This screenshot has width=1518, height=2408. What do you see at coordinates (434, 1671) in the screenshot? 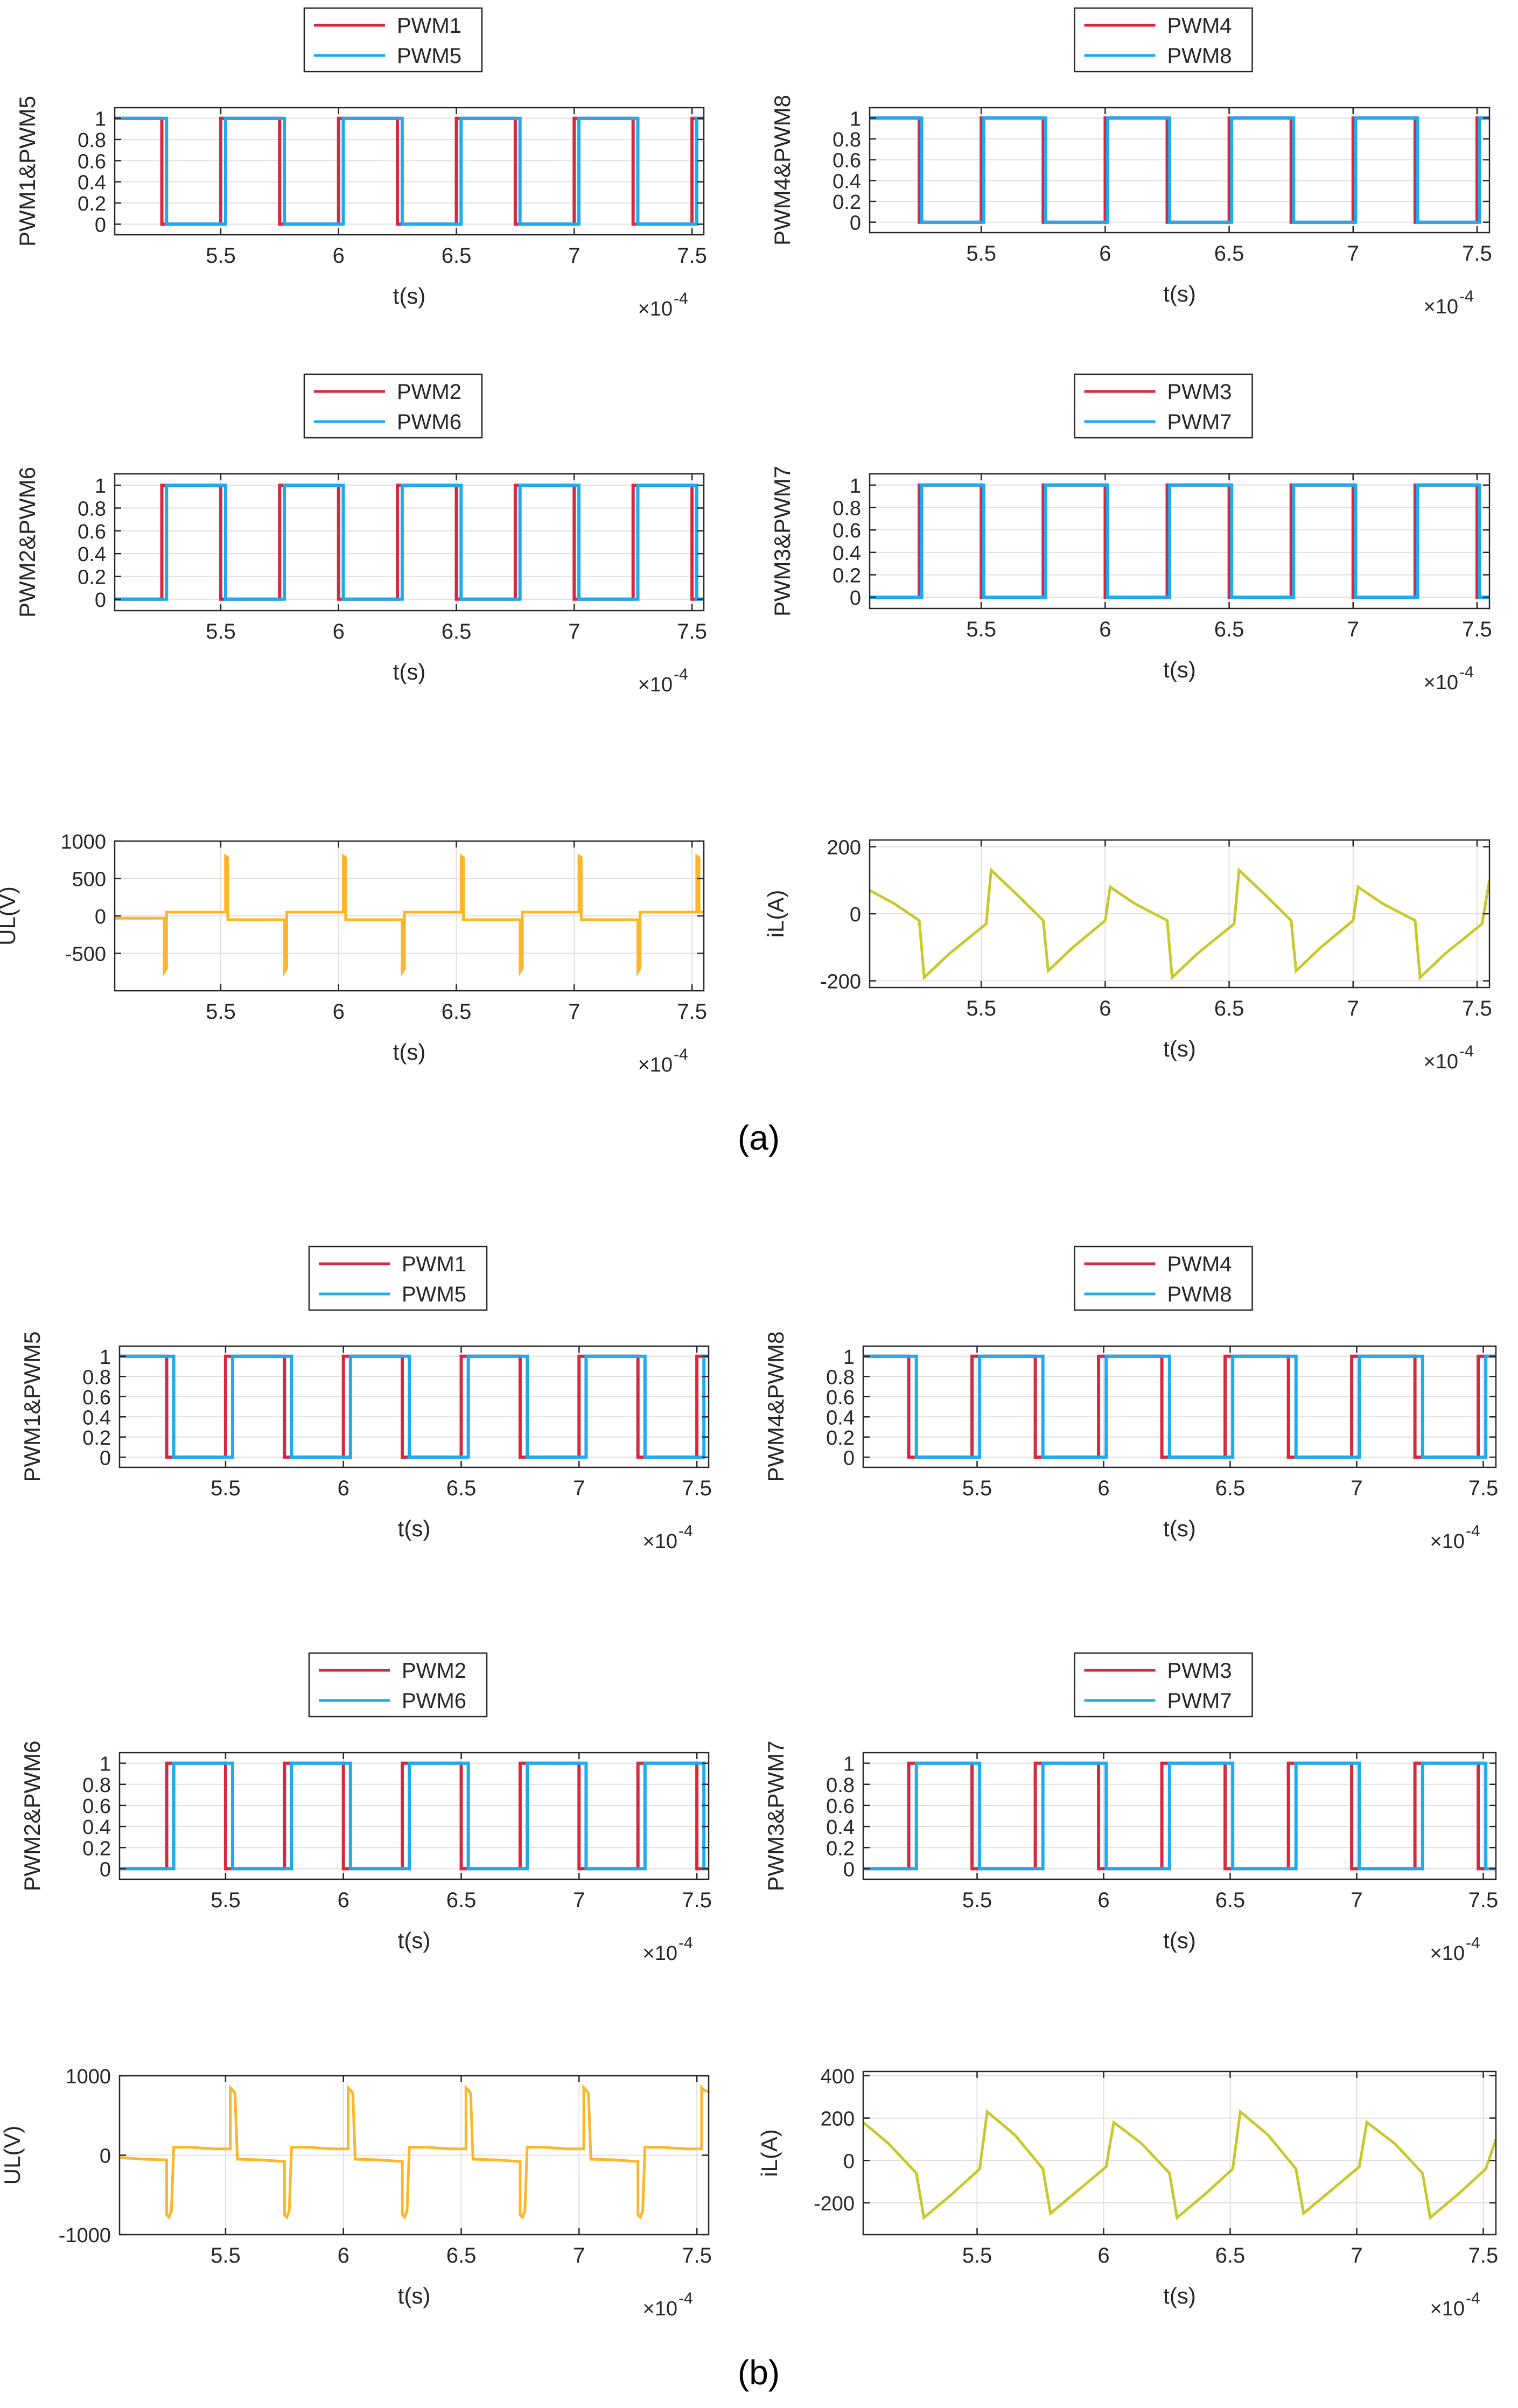
I see `legend-label-pwm2: PWM2` at bounding box center [434, 1671].